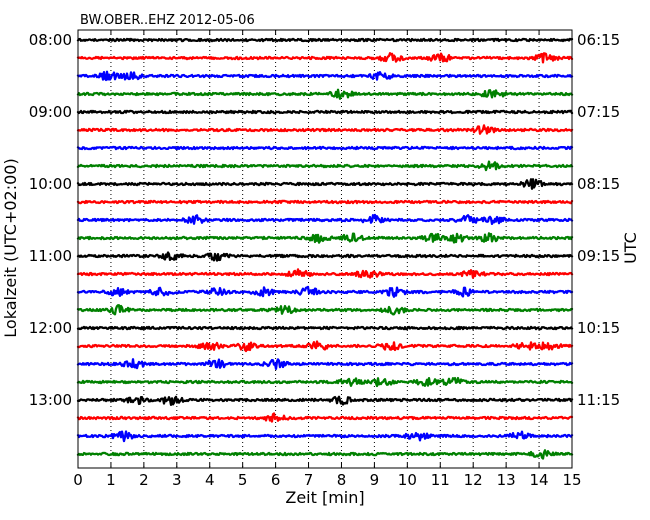  What do you see at coordinates (324, 497) in the screenshot?
I see `x-axis-title: Zeit [min]` at bounding box center [324, 497].